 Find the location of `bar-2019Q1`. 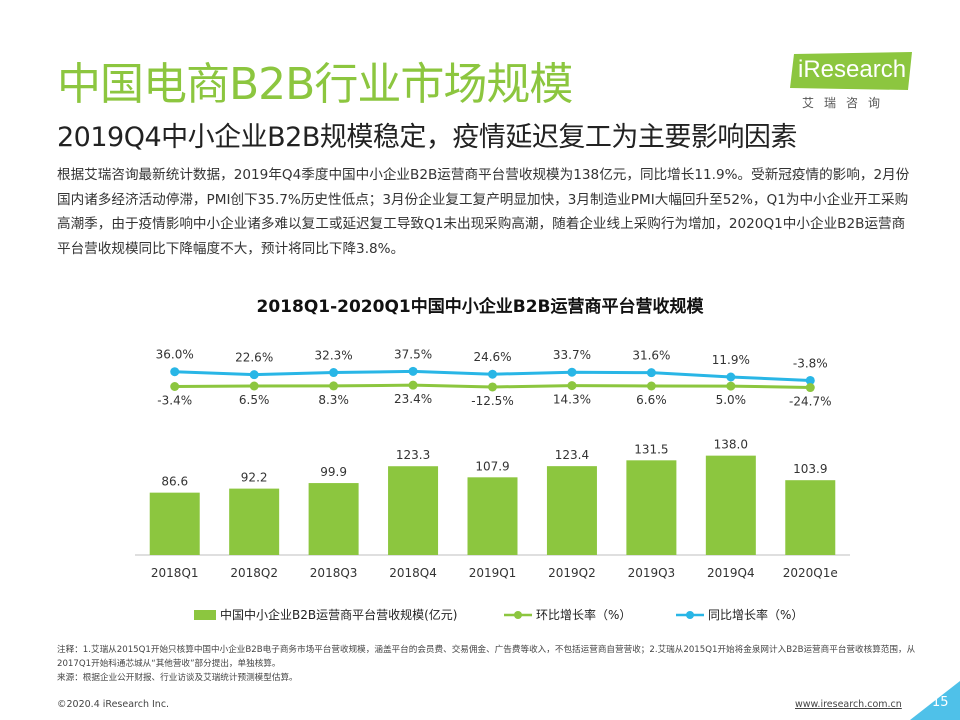

bar-2019Q1 is located at coordinates (492, 516).